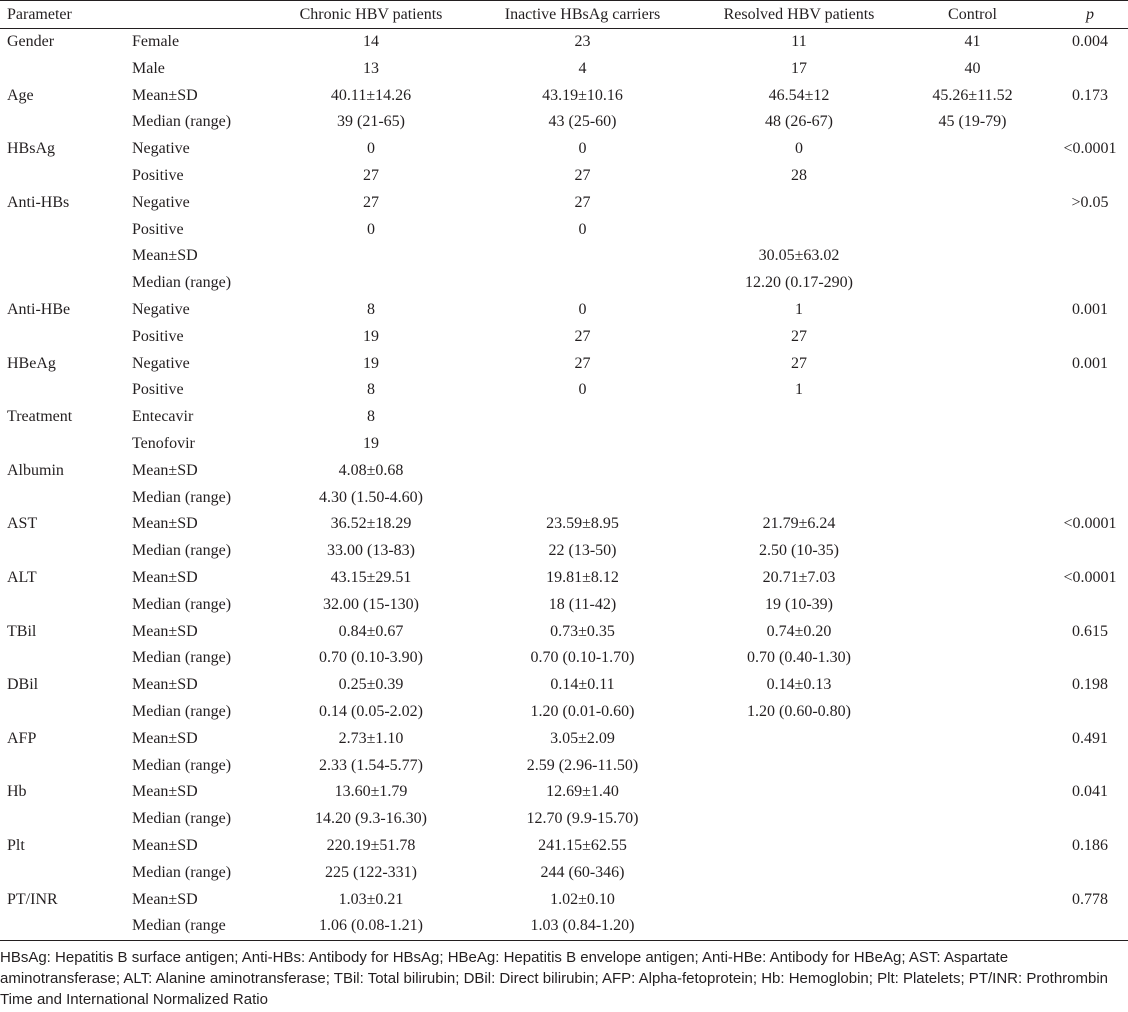 The width and height of the screenshot is (1128, 1012). I want to click on cell-resolved: 21.79±6.24, so click(799, 524).